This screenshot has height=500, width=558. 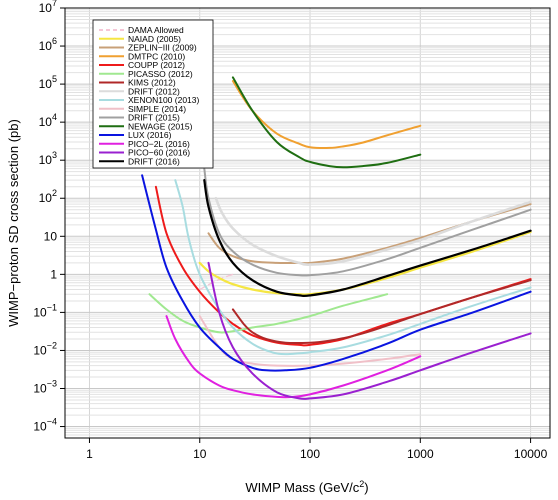 What do you see at coordinates (45, 386) in the screenshot?
I see `y-tick-label-1: 10⁻³` at bounding box center [45, 386].